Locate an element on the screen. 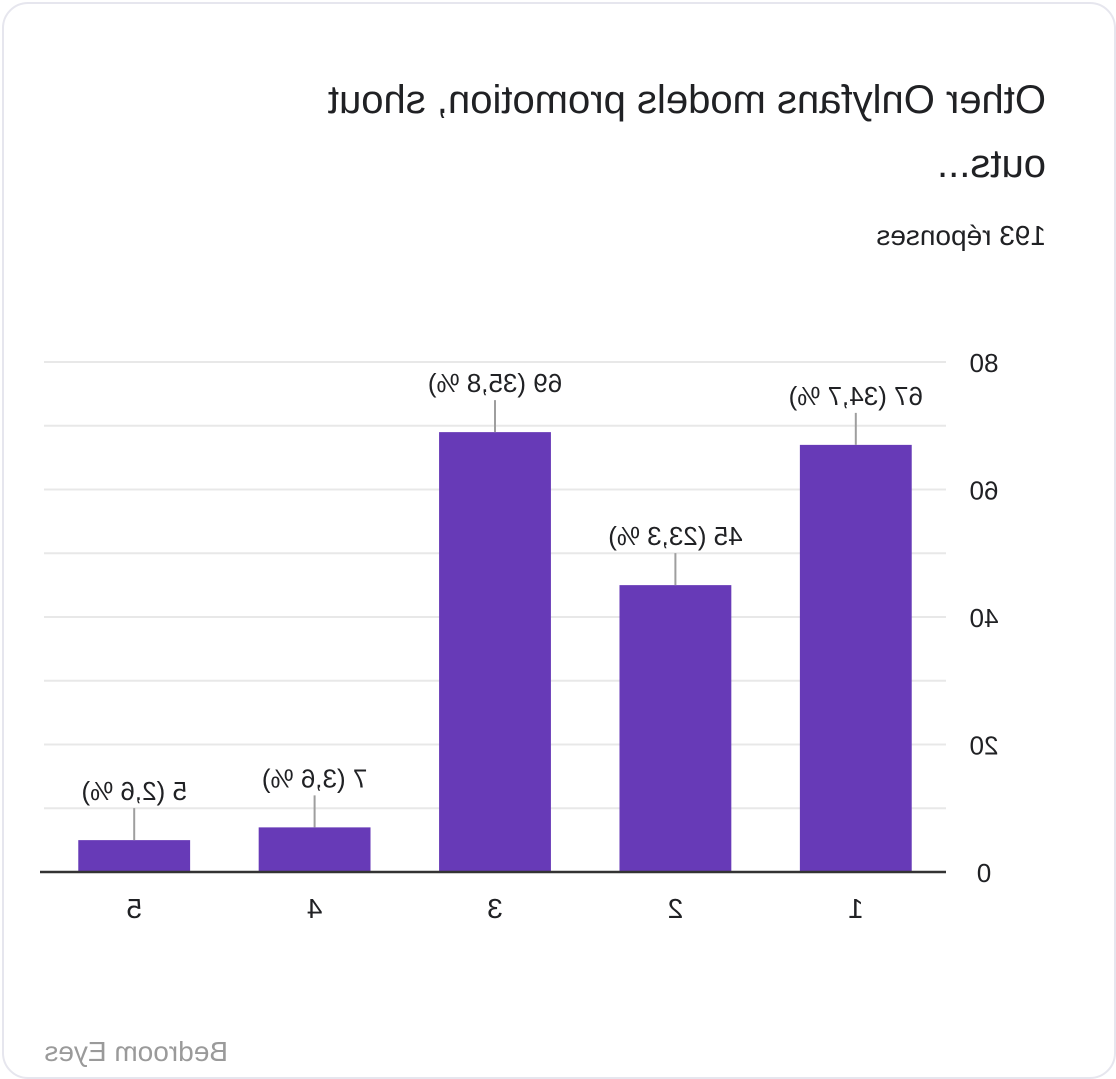 The height and width of the screenshot is (1079, 1116). y-tick-label: 20 is located at coordinates (984, 746).